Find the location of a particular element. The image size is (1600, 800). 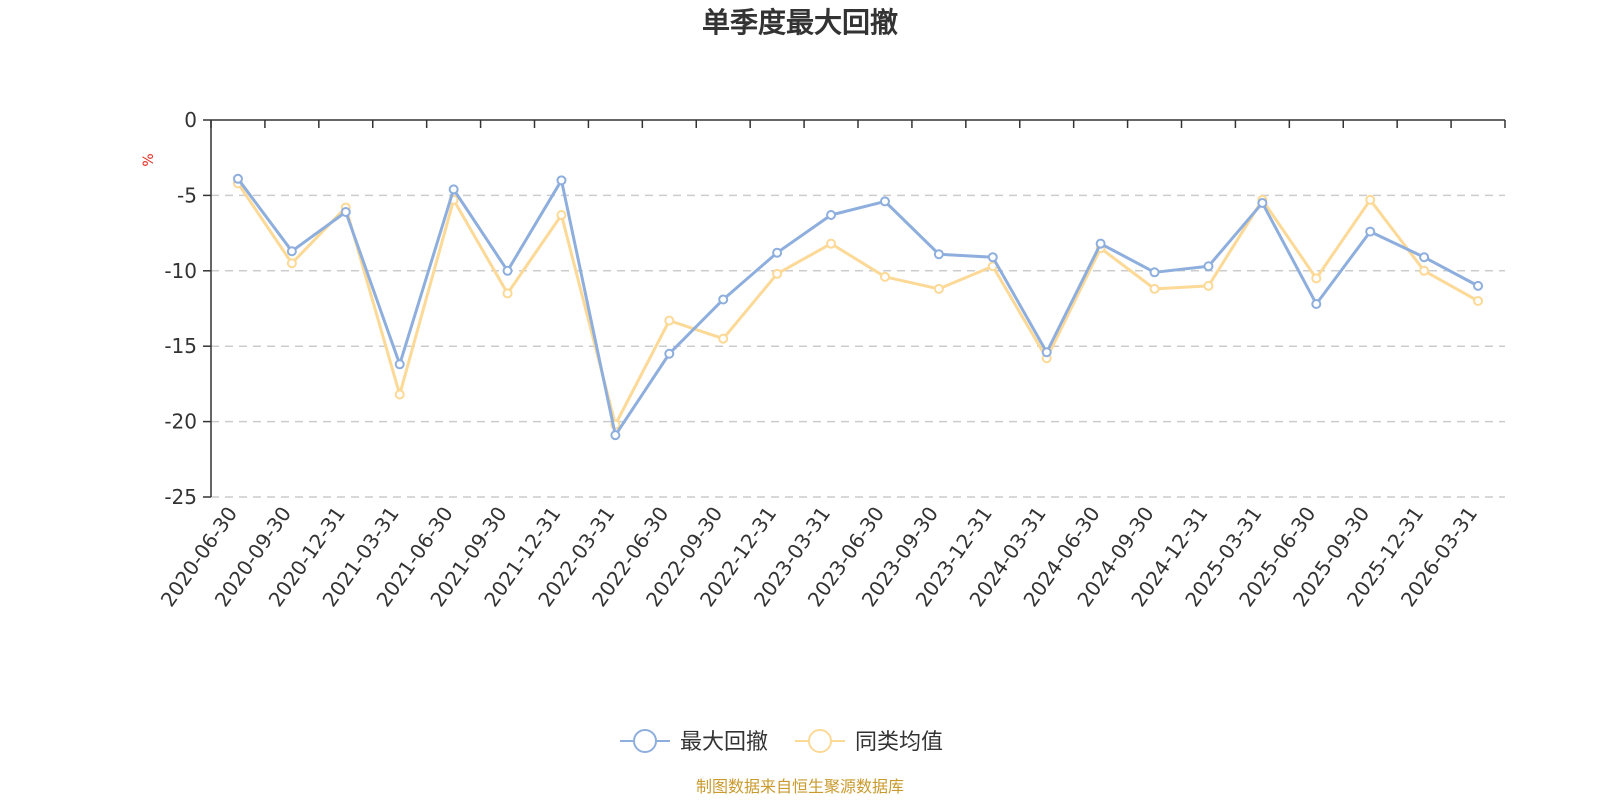

y-axis-unit-label: % is located at coordinates (149, 159).